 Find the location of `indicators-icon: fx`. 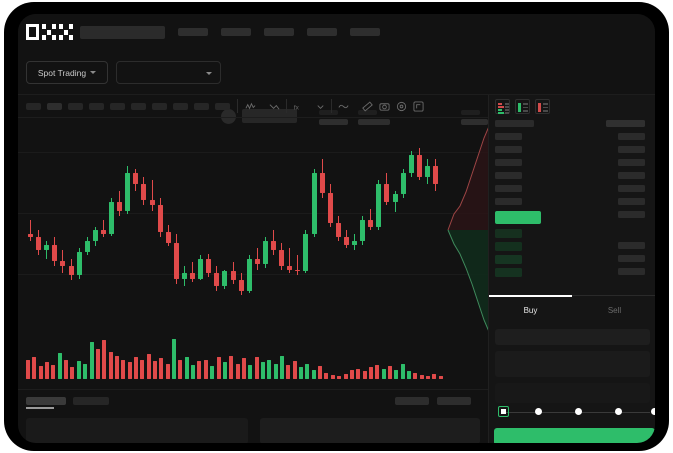

indicators-icon: fx is located at coordinates (298, 106).